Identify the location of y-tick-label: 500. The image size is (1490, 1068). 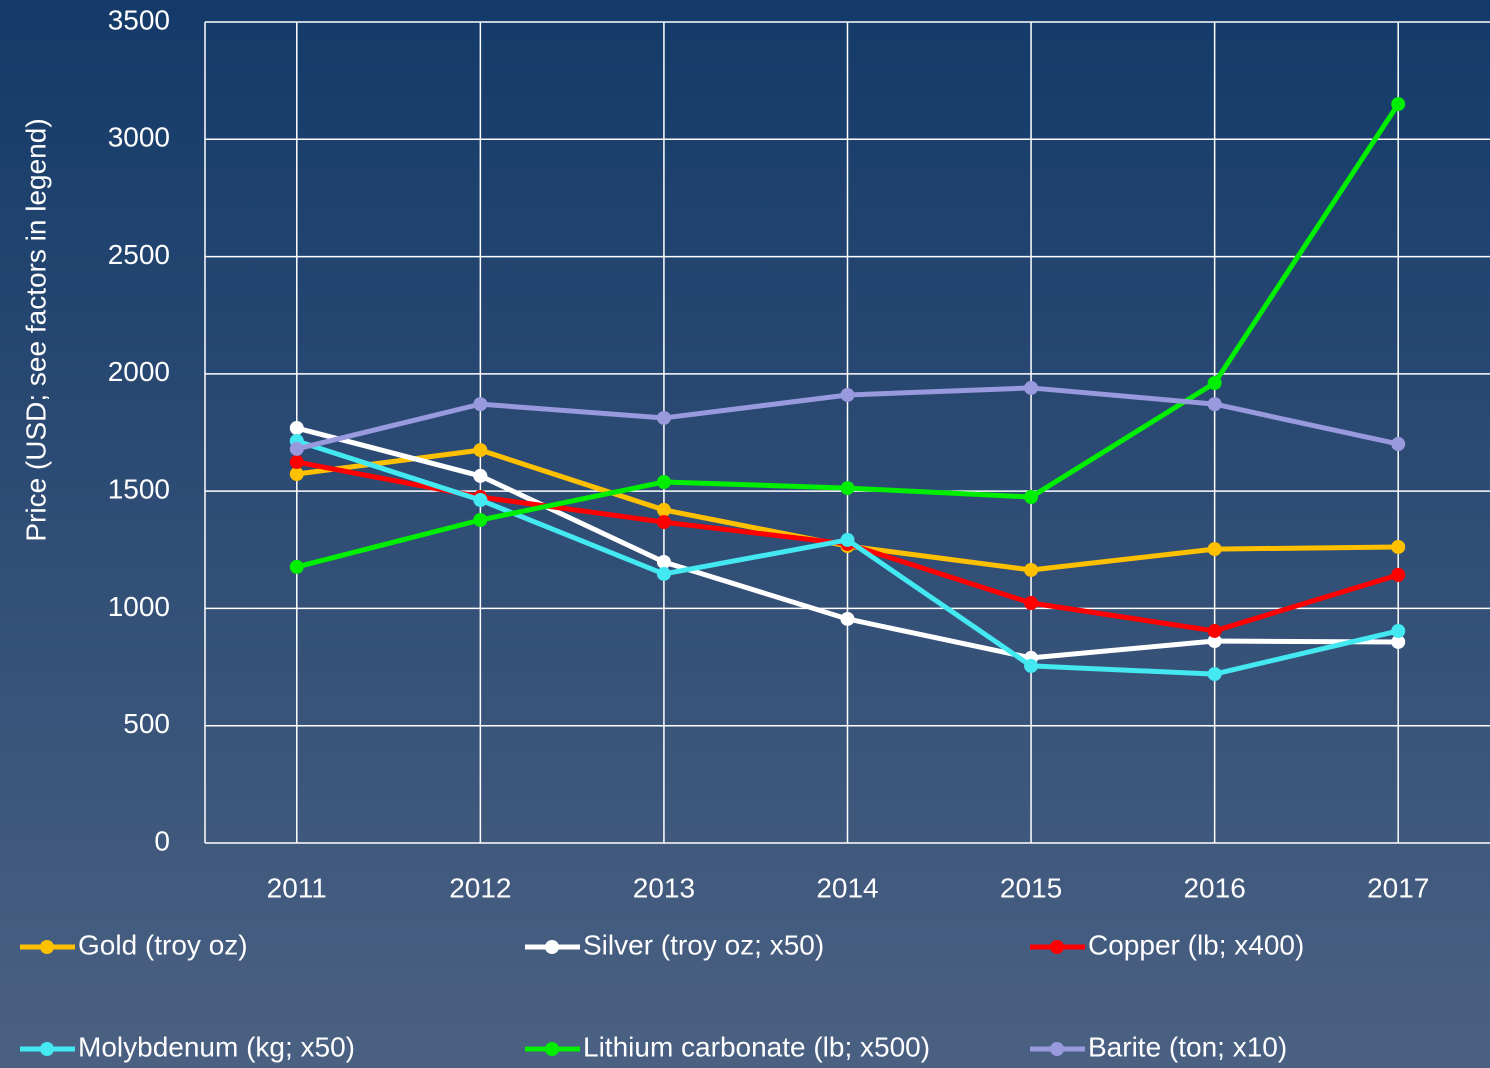
(146, 723).